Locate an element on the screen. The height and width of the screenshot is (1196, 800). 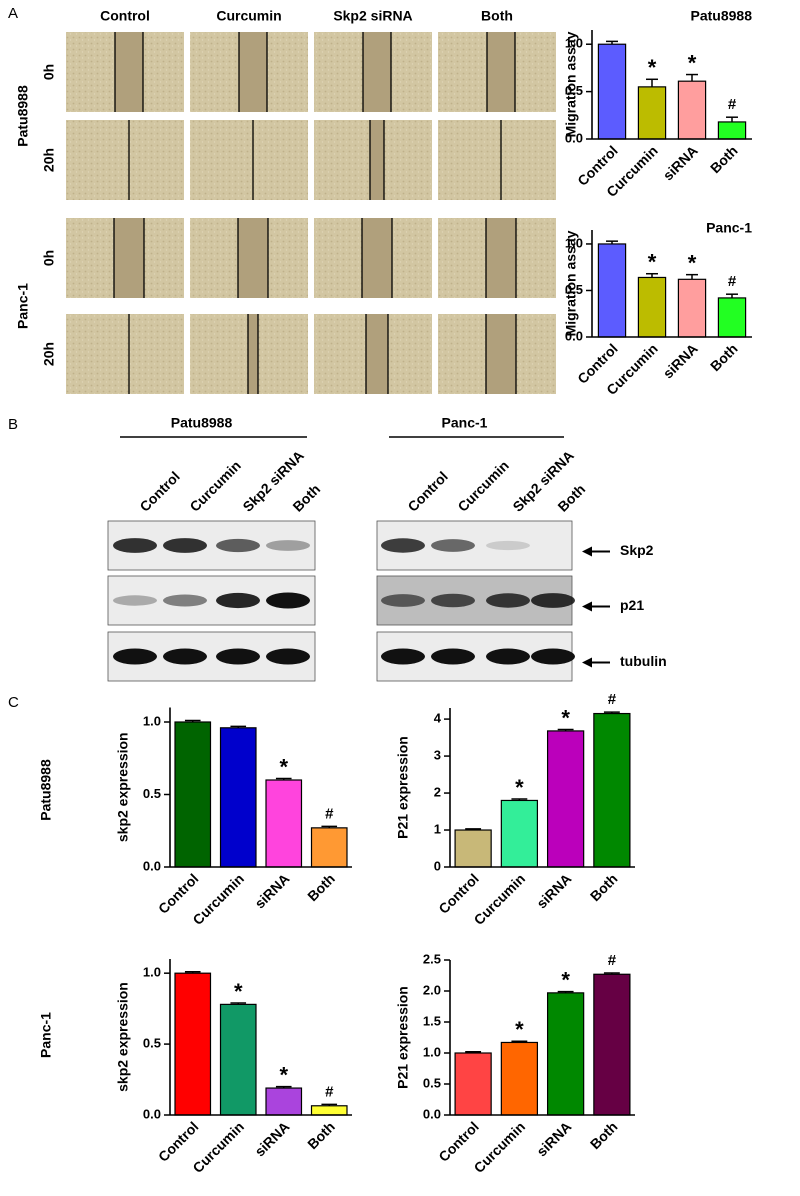
row-label: 0h is located at coordinates (49, 258).